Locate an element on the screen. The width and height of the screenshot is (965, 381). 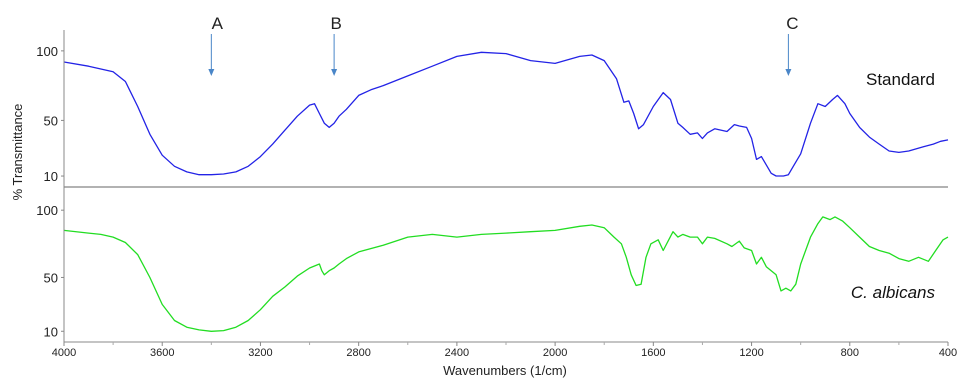
x-tick-label: 2800 is located at coordinates (358, 353).